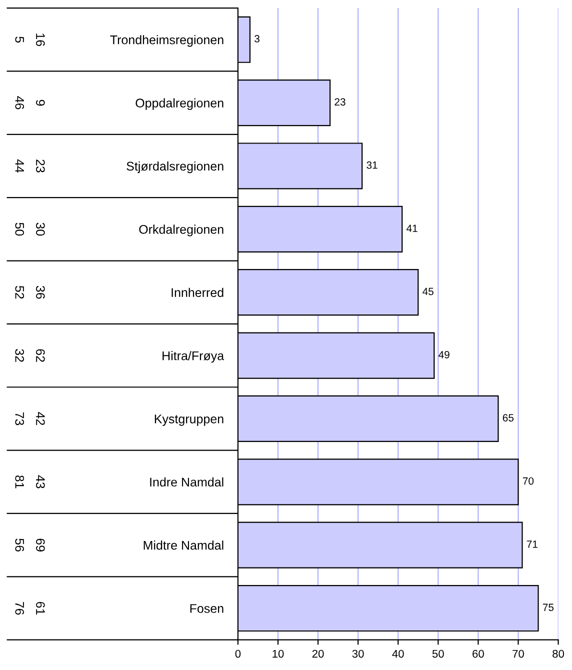  Describe the element at coordinates (19, 292) in the screenshot. I see `text: 52` at that location.